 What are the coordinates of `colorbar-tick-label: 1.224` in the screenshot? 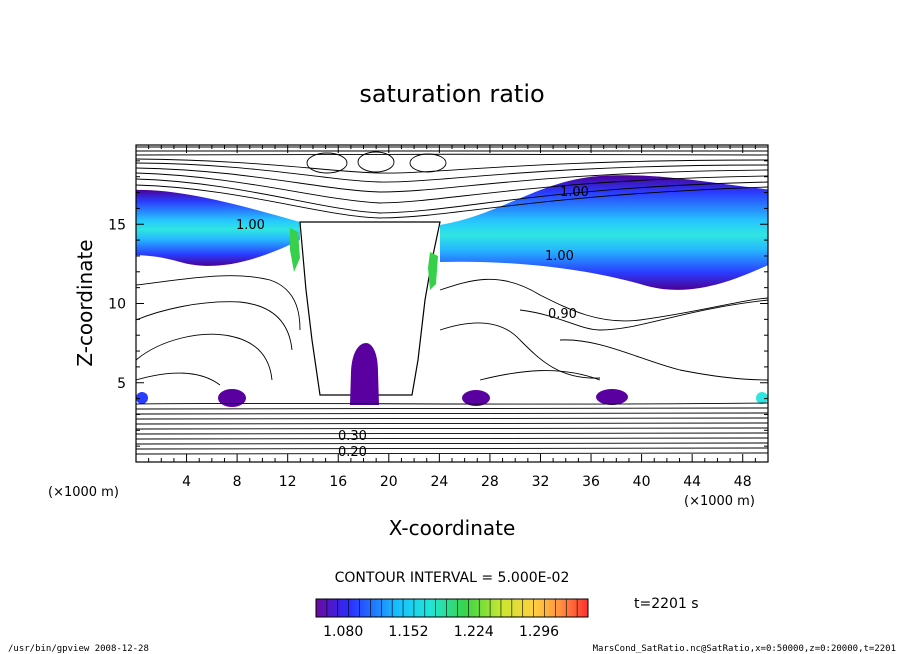 It's located at (474, 632).